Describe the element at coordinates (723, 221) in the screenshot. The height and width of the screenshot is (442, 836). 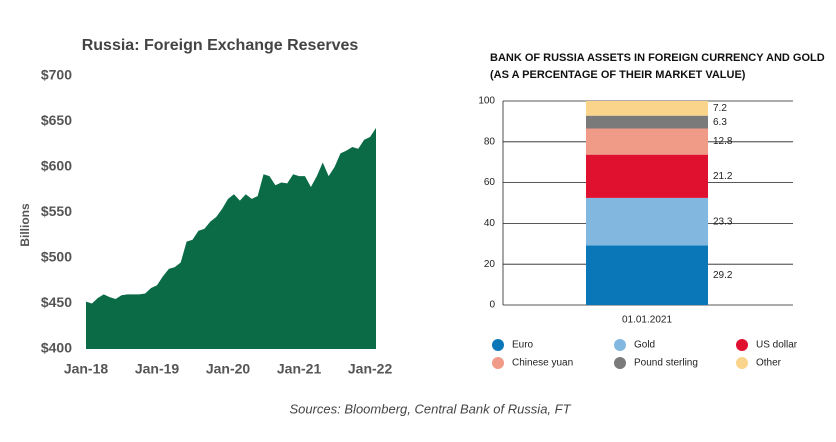
I see `data-label: 23.3` at that location.